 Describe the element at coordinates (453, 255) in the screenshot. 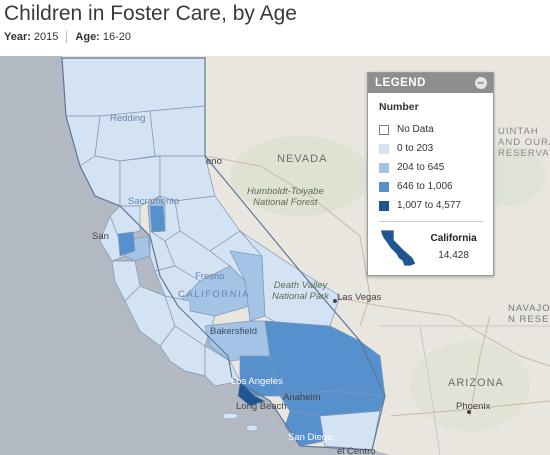

I see `state-total-value: 14,428` at that location.